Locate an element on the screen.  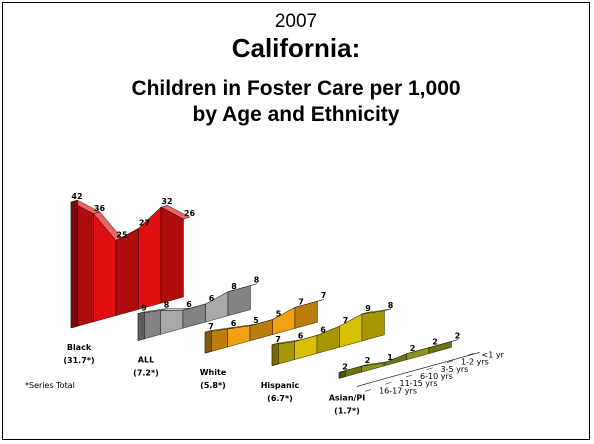
data-label: 26 is located at coordinates (190, 213).